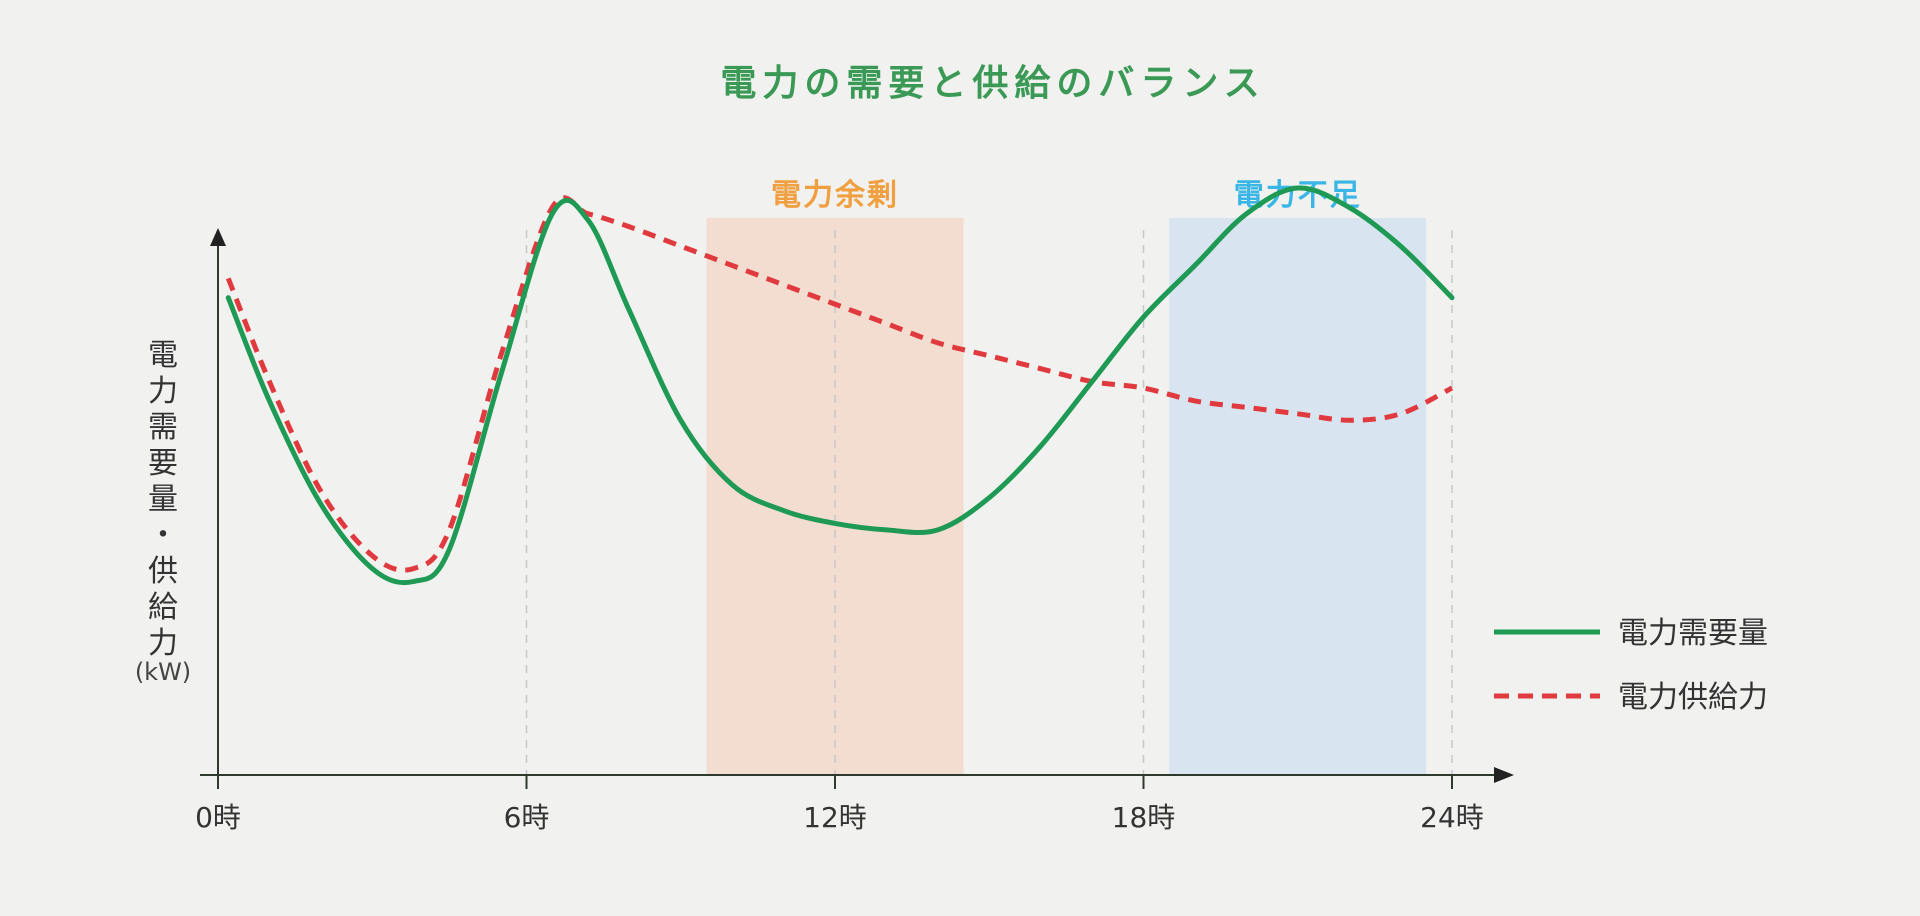 The image size is (1920, 916). Describe the element at coordinates (1693, 697) in the screenshot. I see `legend-label-1: 電力供給力` at that location.